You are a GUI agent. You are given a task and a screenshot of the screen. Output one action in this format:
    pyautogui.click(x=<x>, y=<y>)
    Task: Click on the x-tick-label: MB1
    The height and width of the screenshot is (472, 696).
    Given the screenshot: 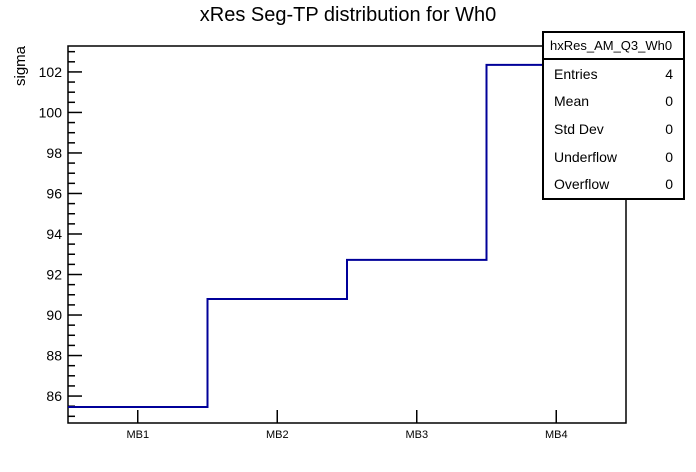 What is the action you would take?
    pyautogui.click(x=137, y=435)
    